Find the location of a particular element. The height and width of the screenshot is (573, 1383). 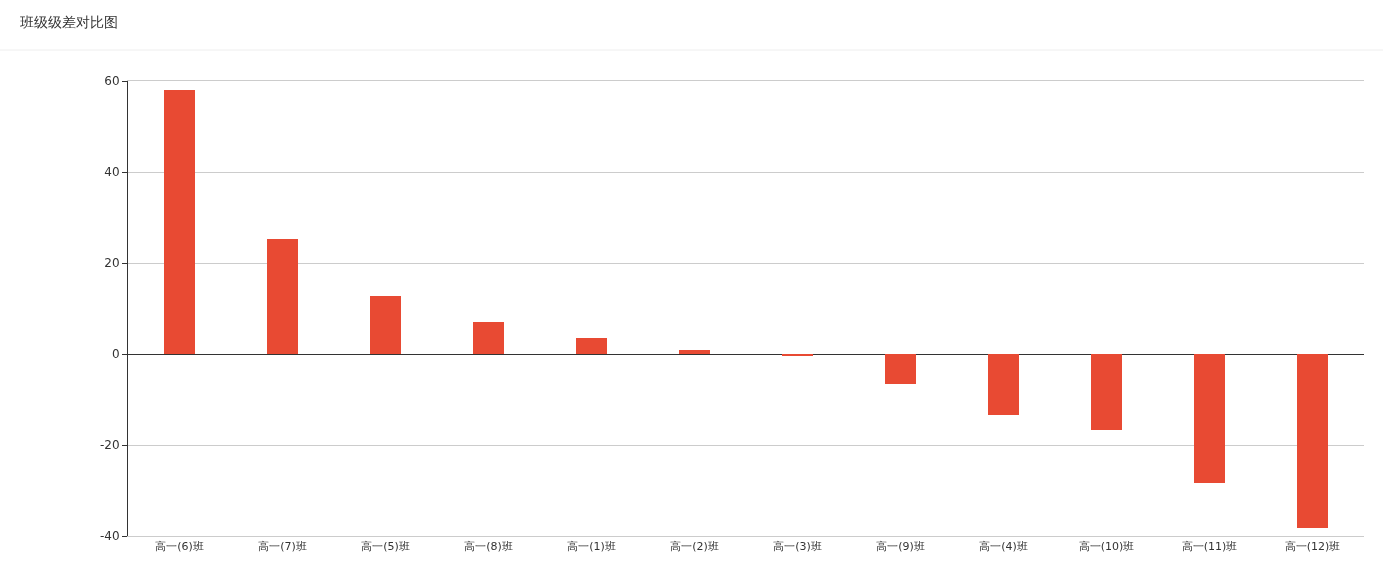

x-tick-label: 高一(12)班 is located at coordinates (1312, 547).